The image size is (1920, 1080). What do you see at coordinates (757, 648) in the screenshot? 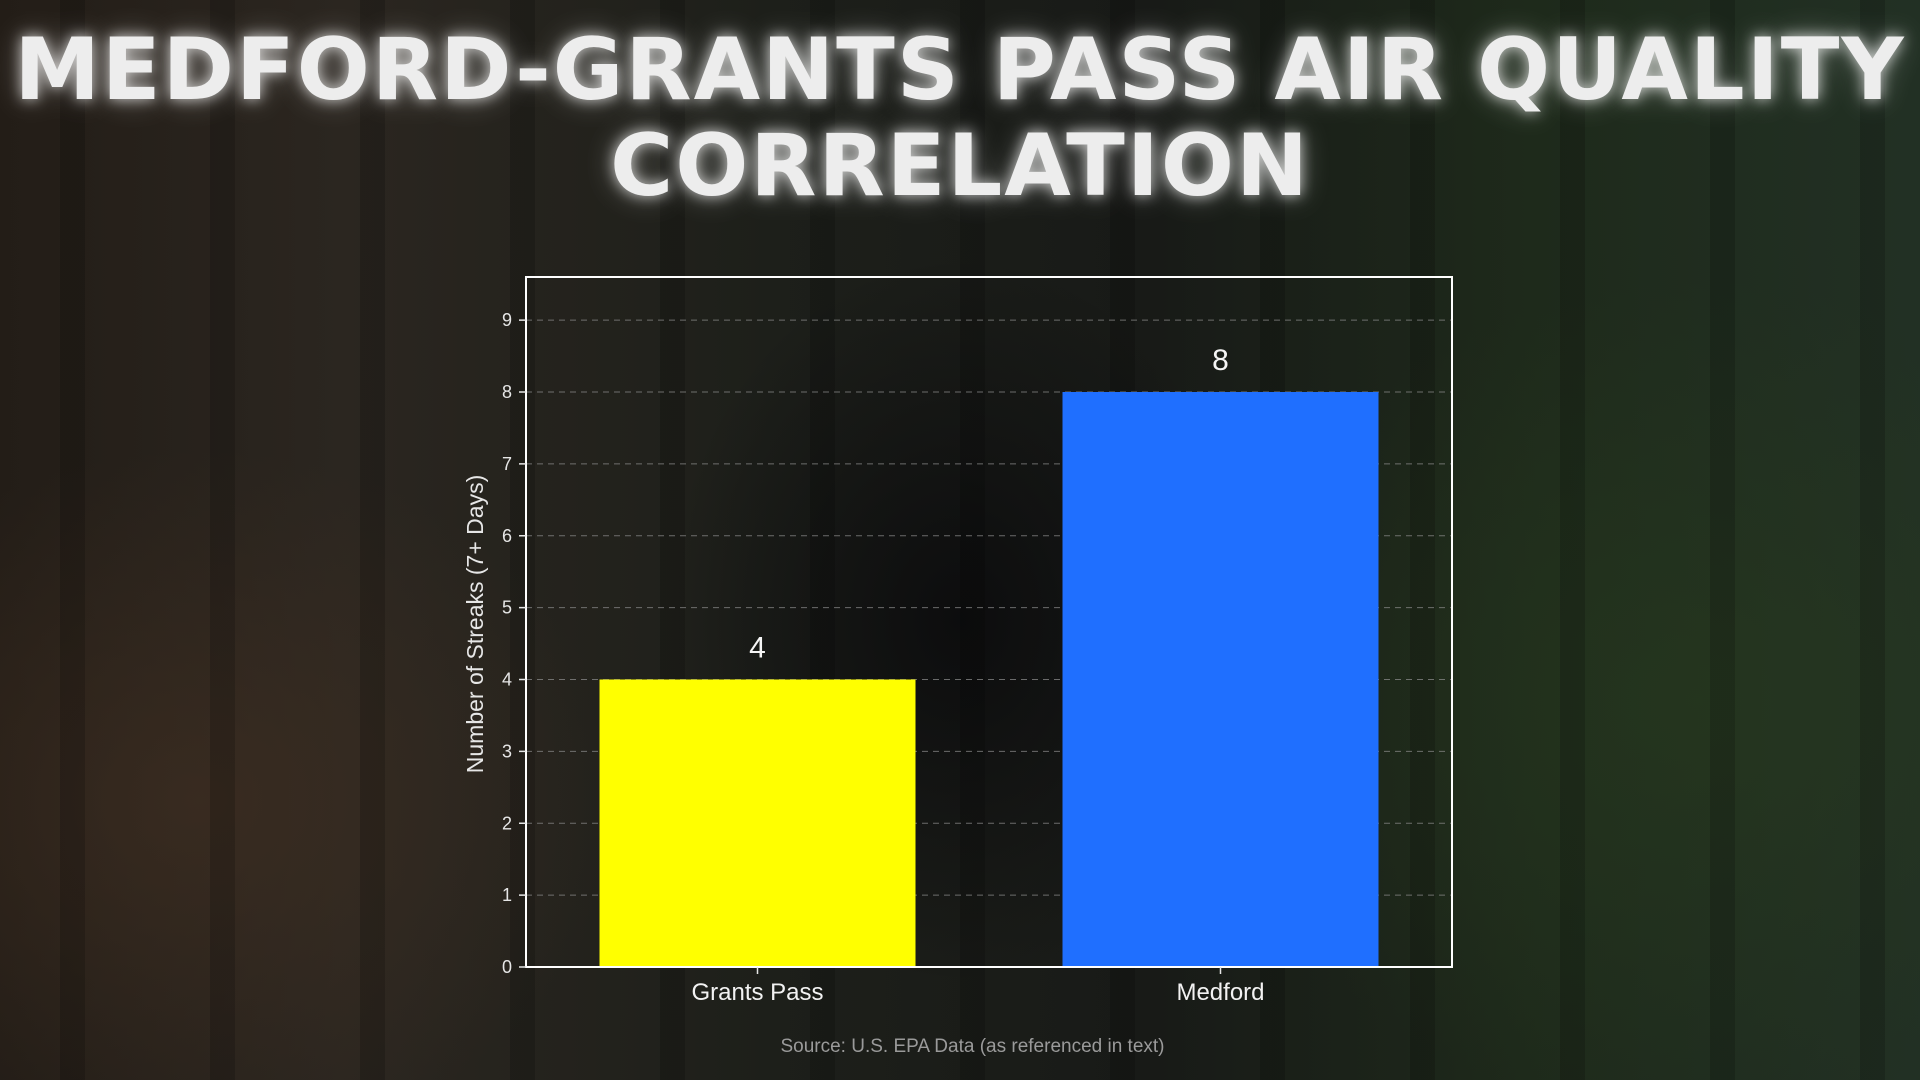
I see `data-label-grants-pass: 4` at bounding box center [757, 648].